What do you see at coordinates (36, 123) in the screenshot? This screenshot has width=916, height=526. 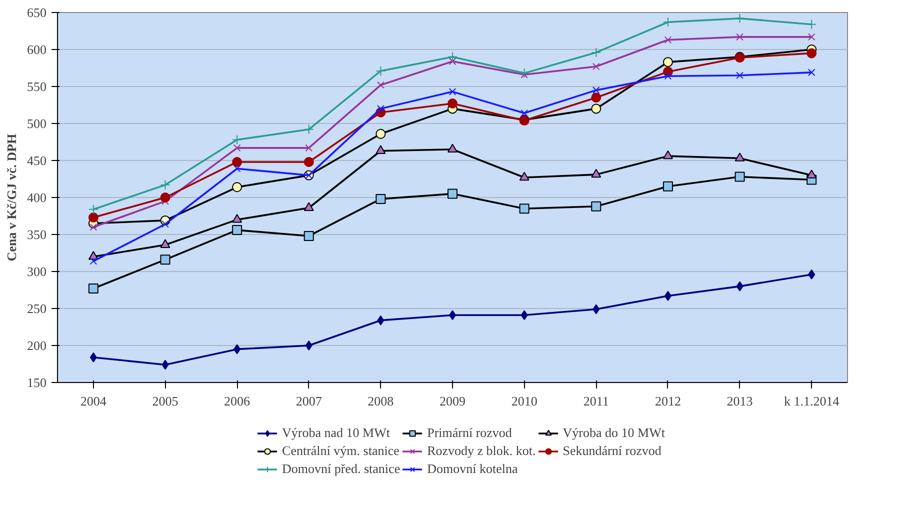 I see `y-tick-label: 500` at bounding box center [36, 123].